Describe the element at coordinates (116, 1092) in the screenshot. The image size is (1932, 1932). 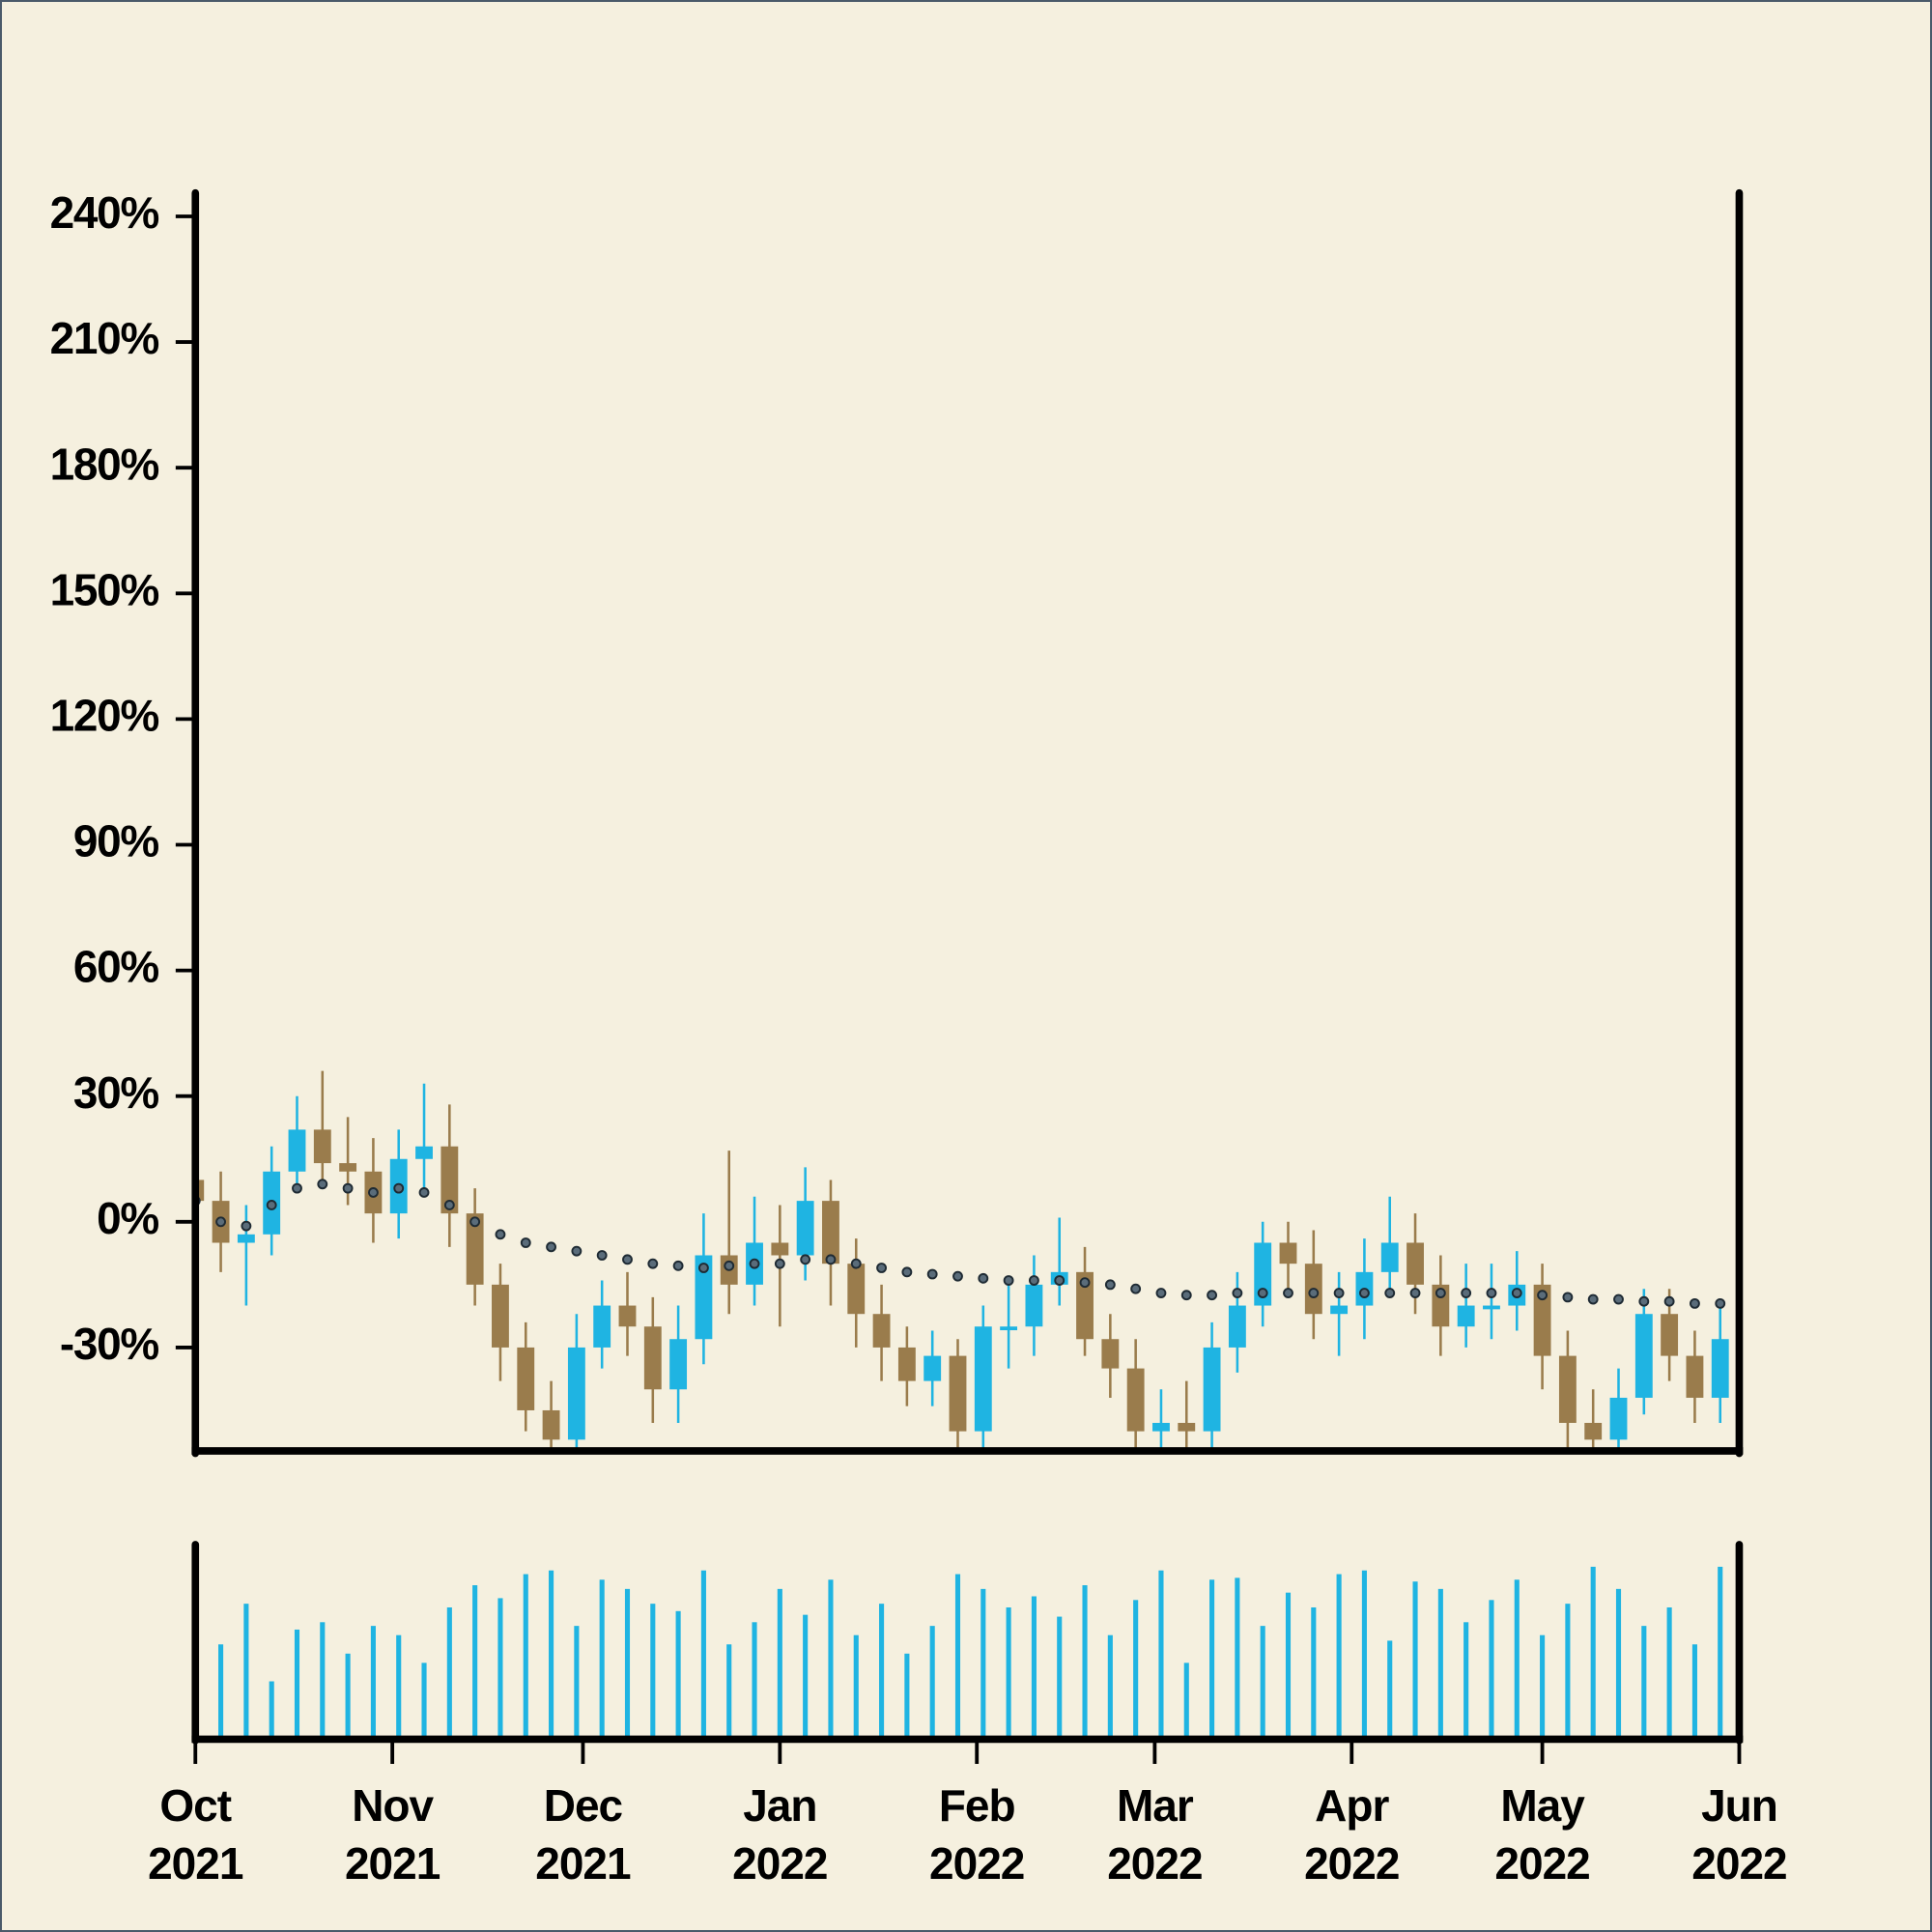
I see `y-tick-label: 30%` at that location.